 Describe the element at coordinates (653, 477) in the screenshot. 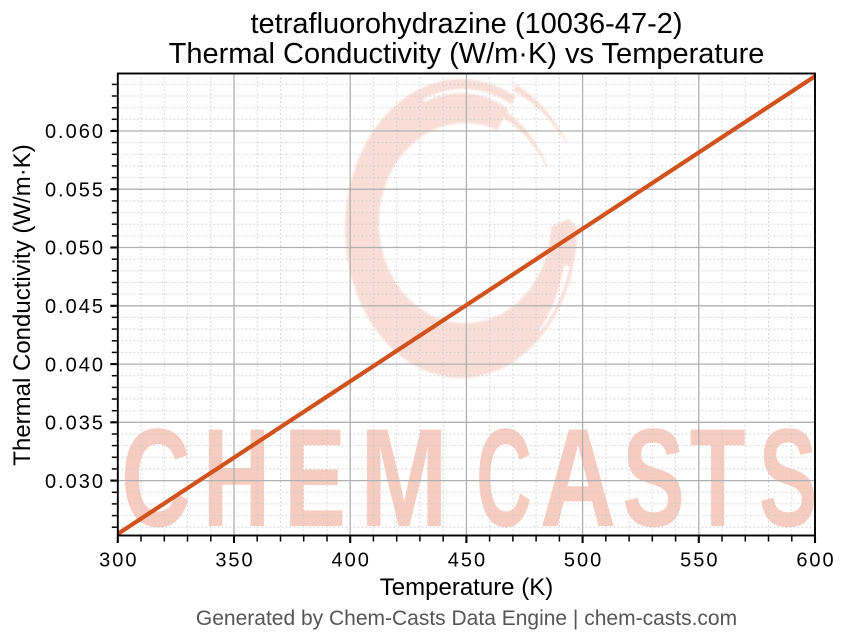

I see `svg-text: S` at that location.